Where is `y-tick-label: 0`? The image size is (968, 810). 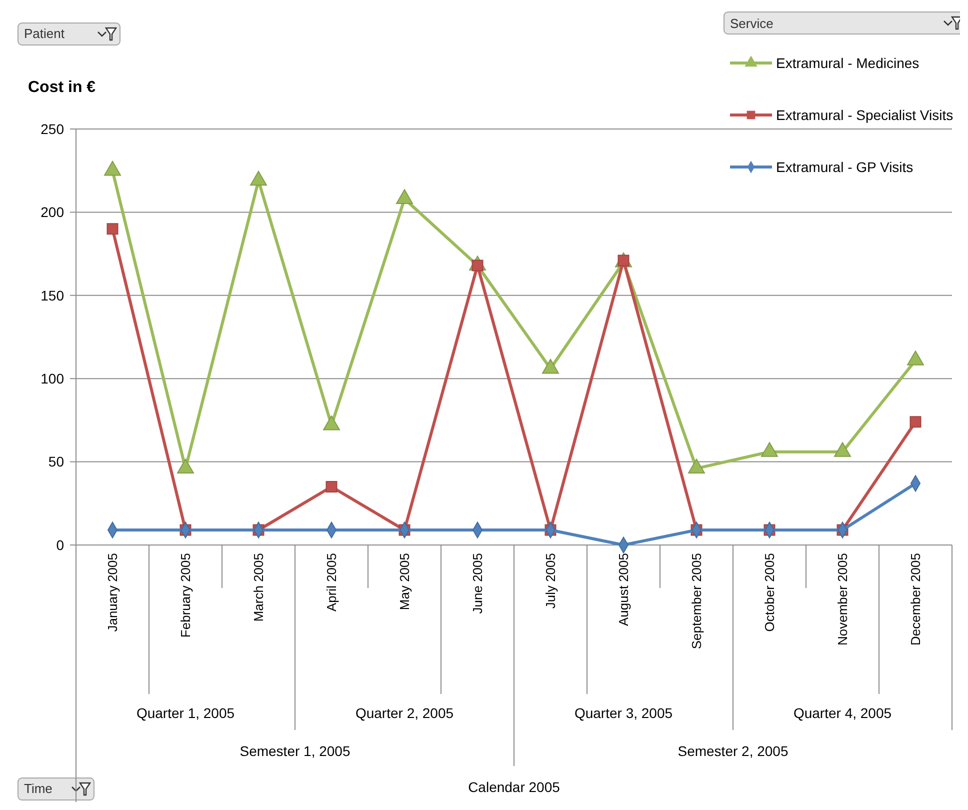
y-tick-label: 0 is located at coordinates (60, 544).